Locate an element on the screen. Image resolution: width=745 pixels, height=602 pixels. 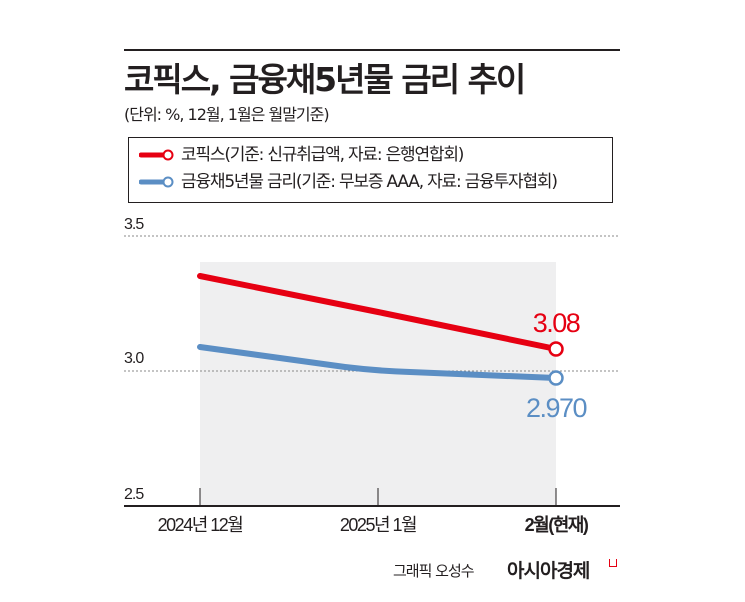
y-tick-3-5: 3.5 is located at coordinates (134, 224).